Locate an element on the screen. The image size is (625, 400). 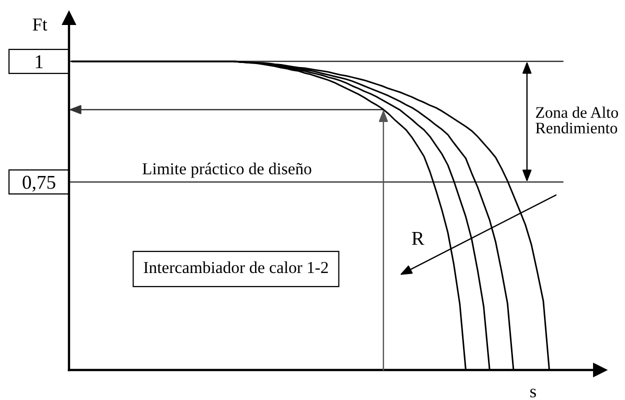
x-axis-title: s is located at coordinates (533, 393).